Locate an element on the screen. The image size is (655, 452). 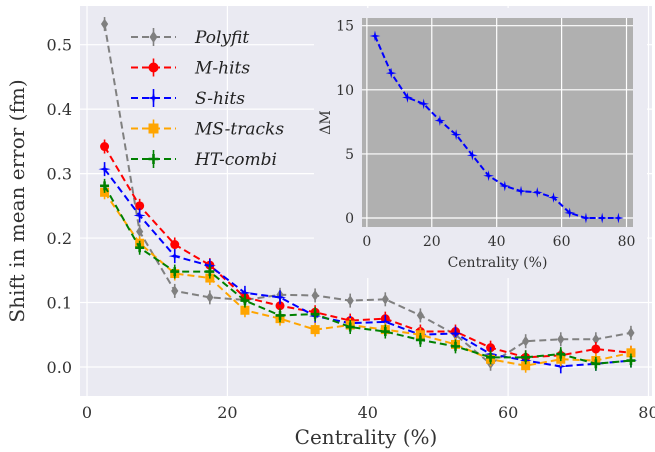
inset-x-tick-label: 60 is located at coordinates (562, 242).